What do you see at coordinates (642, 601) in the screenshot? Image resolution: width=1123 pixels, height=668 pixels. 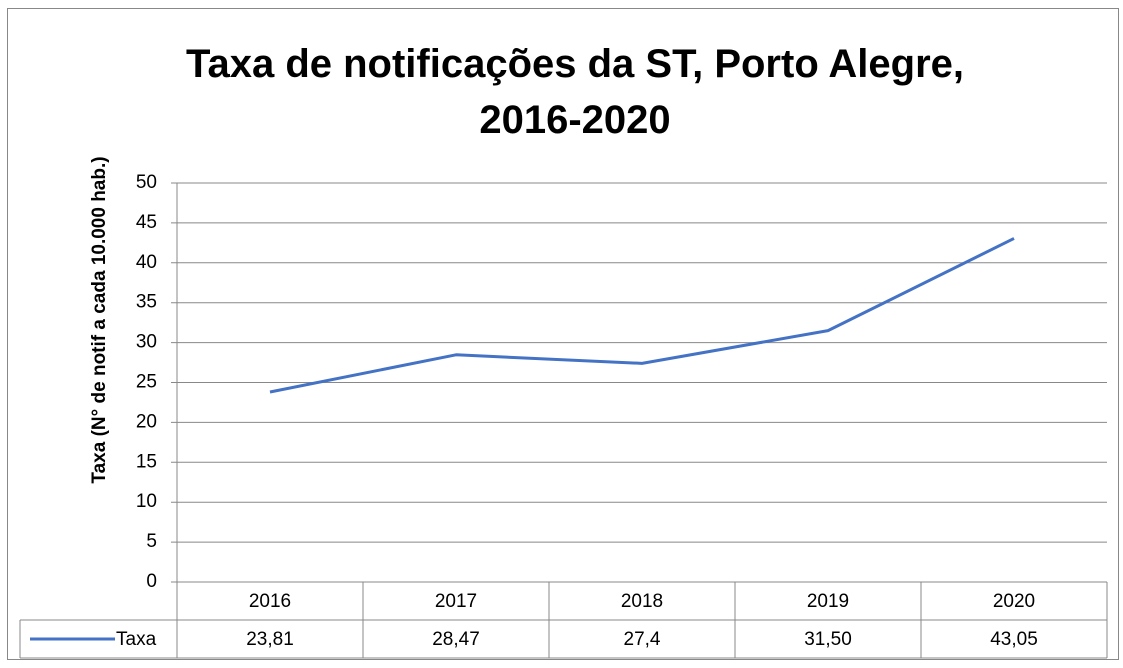 I see `x-tick-label: 2018` at bounding box center [642, 601].